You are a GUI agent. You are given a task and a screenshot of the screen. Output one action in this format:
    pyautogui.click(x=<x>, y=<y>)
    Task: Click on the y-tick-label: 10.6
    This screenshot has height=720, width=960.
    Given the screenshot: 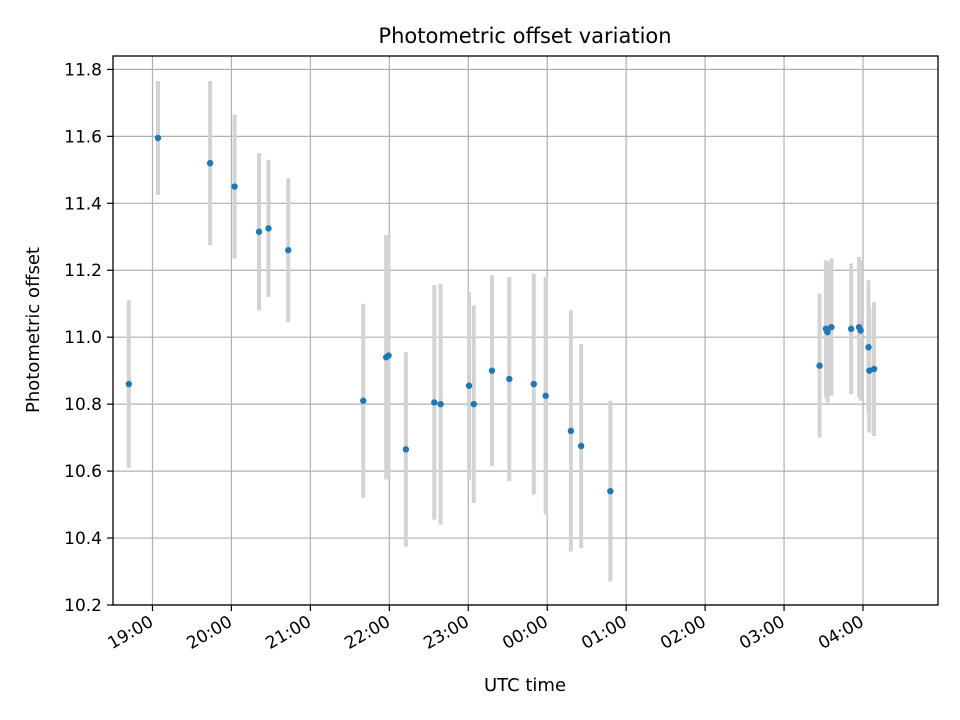 What is the action you would take?
    pyautogui.click(x=83, y=472)
    